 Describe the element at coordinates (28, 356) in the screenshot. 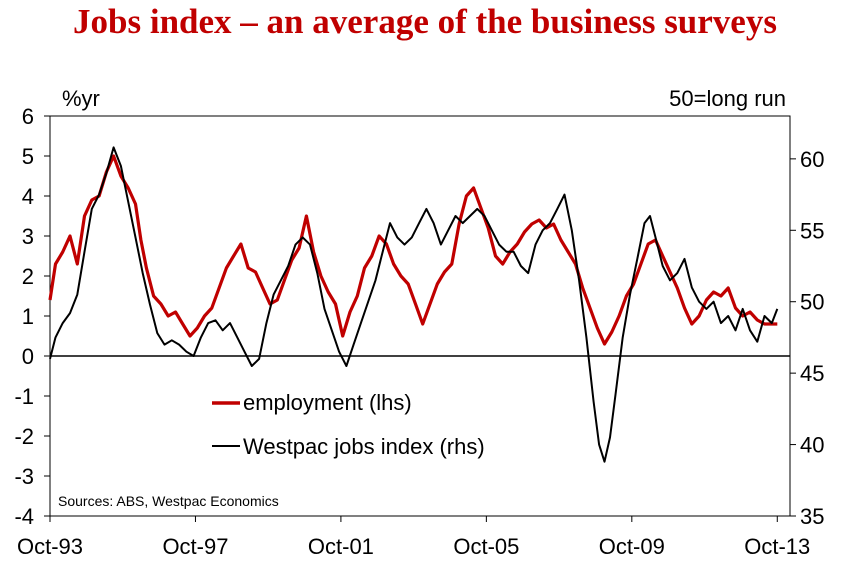

I see `left-tick-label: 0` at that location.